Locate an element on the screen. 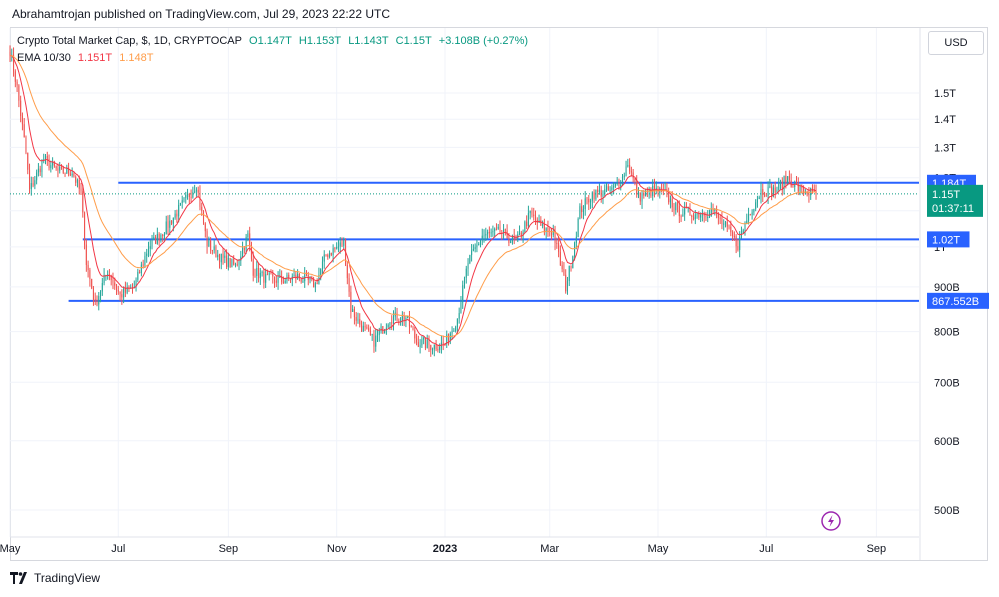 Image resolution: width=999 pixels, height=597 pixels. legend-ema: EMA 10/30 1.151T 1.148T is located at coordinates (87, 58).